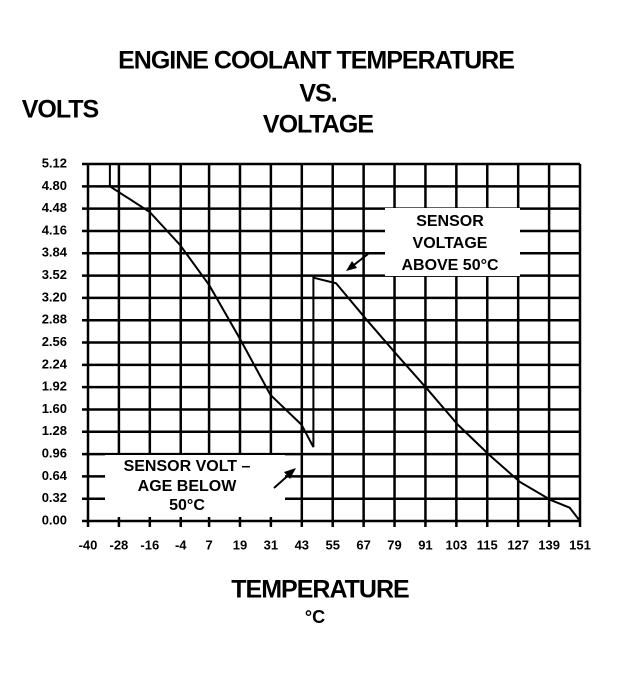 The height and width of the screenshot is (676, 624). What do you see at coordinates (54, 519) in the screenshot?
I see `y-tick-label: 0.00` at bounding box center [54, 519].